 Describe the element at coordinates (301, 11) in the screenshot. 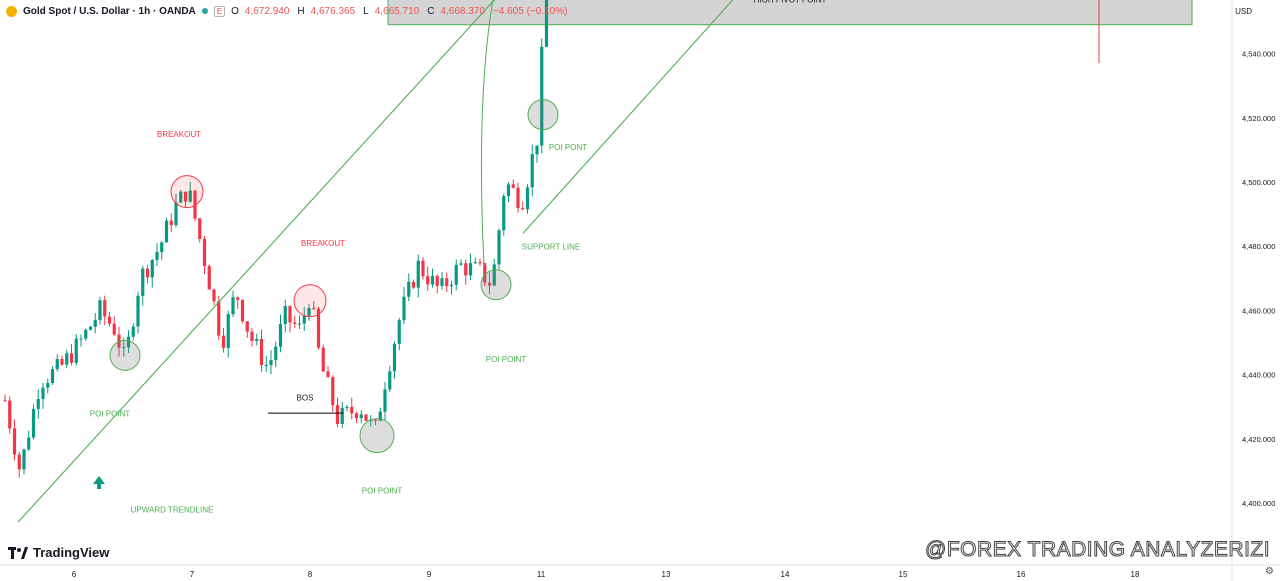

I see `high-key: H` at that location.